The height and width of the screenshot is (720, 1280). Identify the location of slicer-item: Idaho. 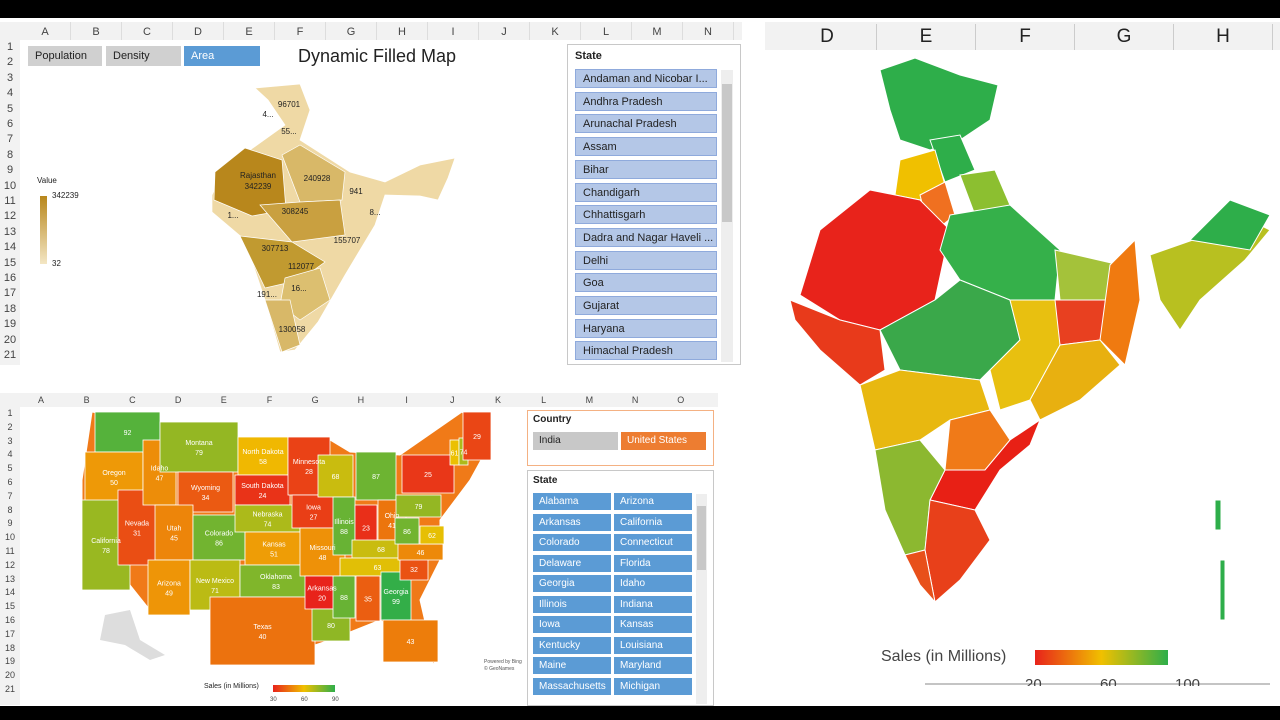
(653, 583).